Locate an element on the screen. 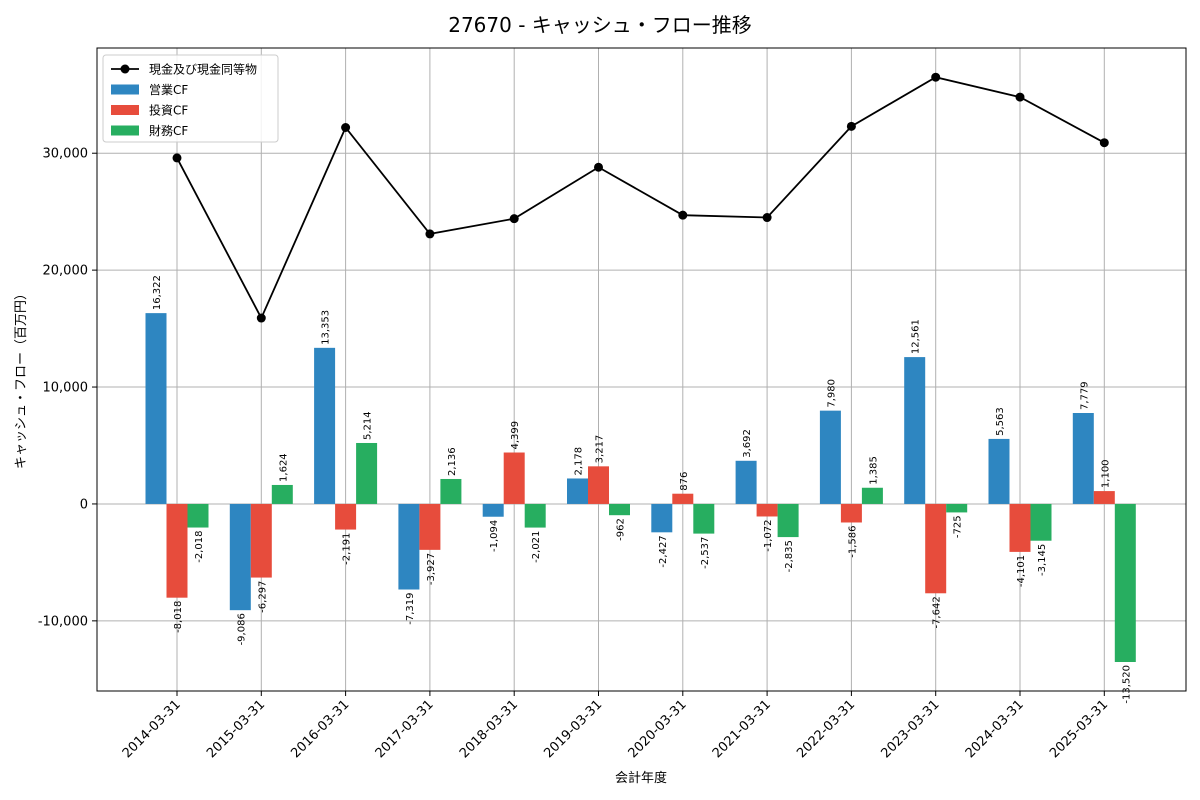  legend-label: 営業CF is located at coordinates (168, 90).